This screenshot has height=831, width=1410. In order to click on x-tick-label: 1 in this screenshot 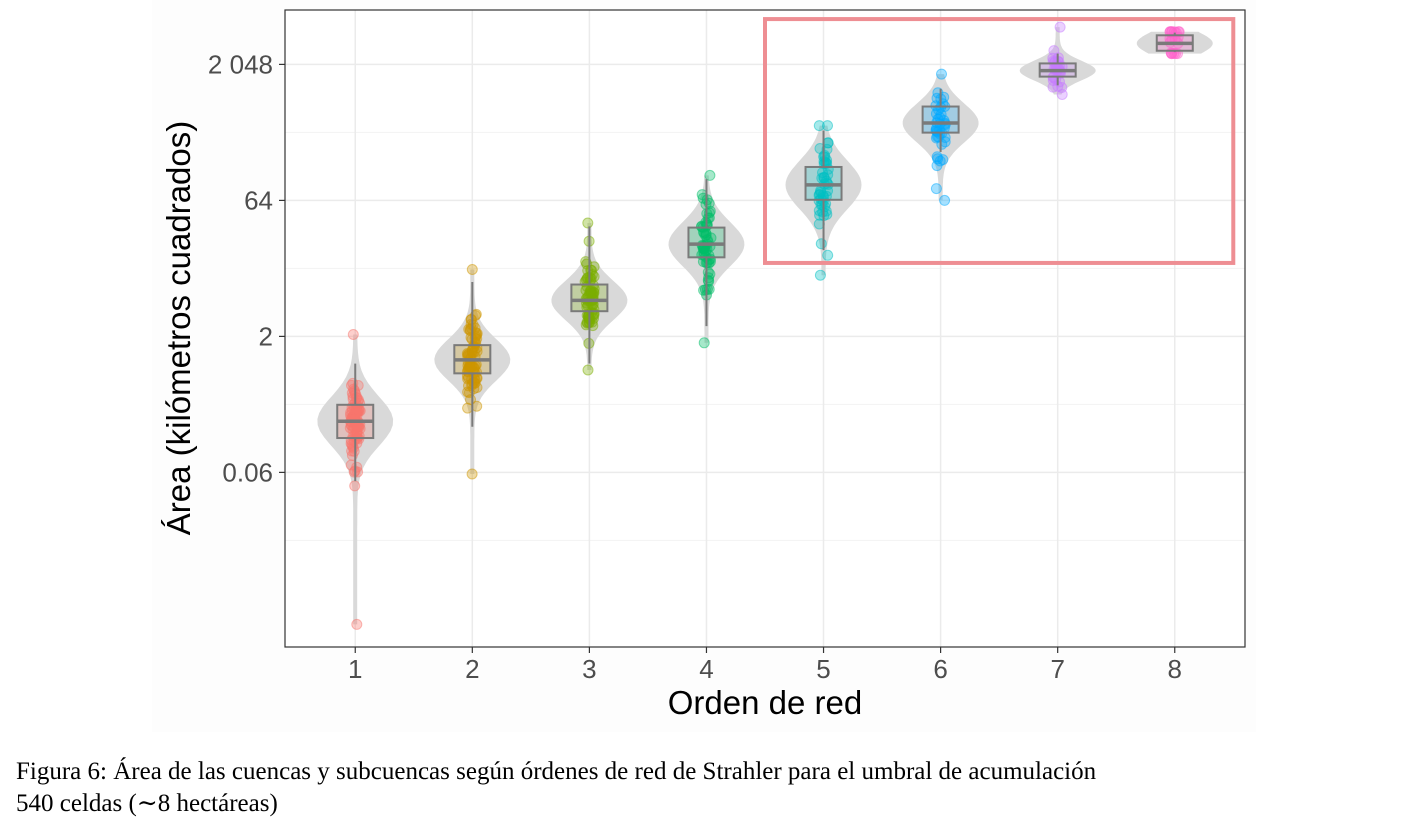, I will do `click(355, 669)`.